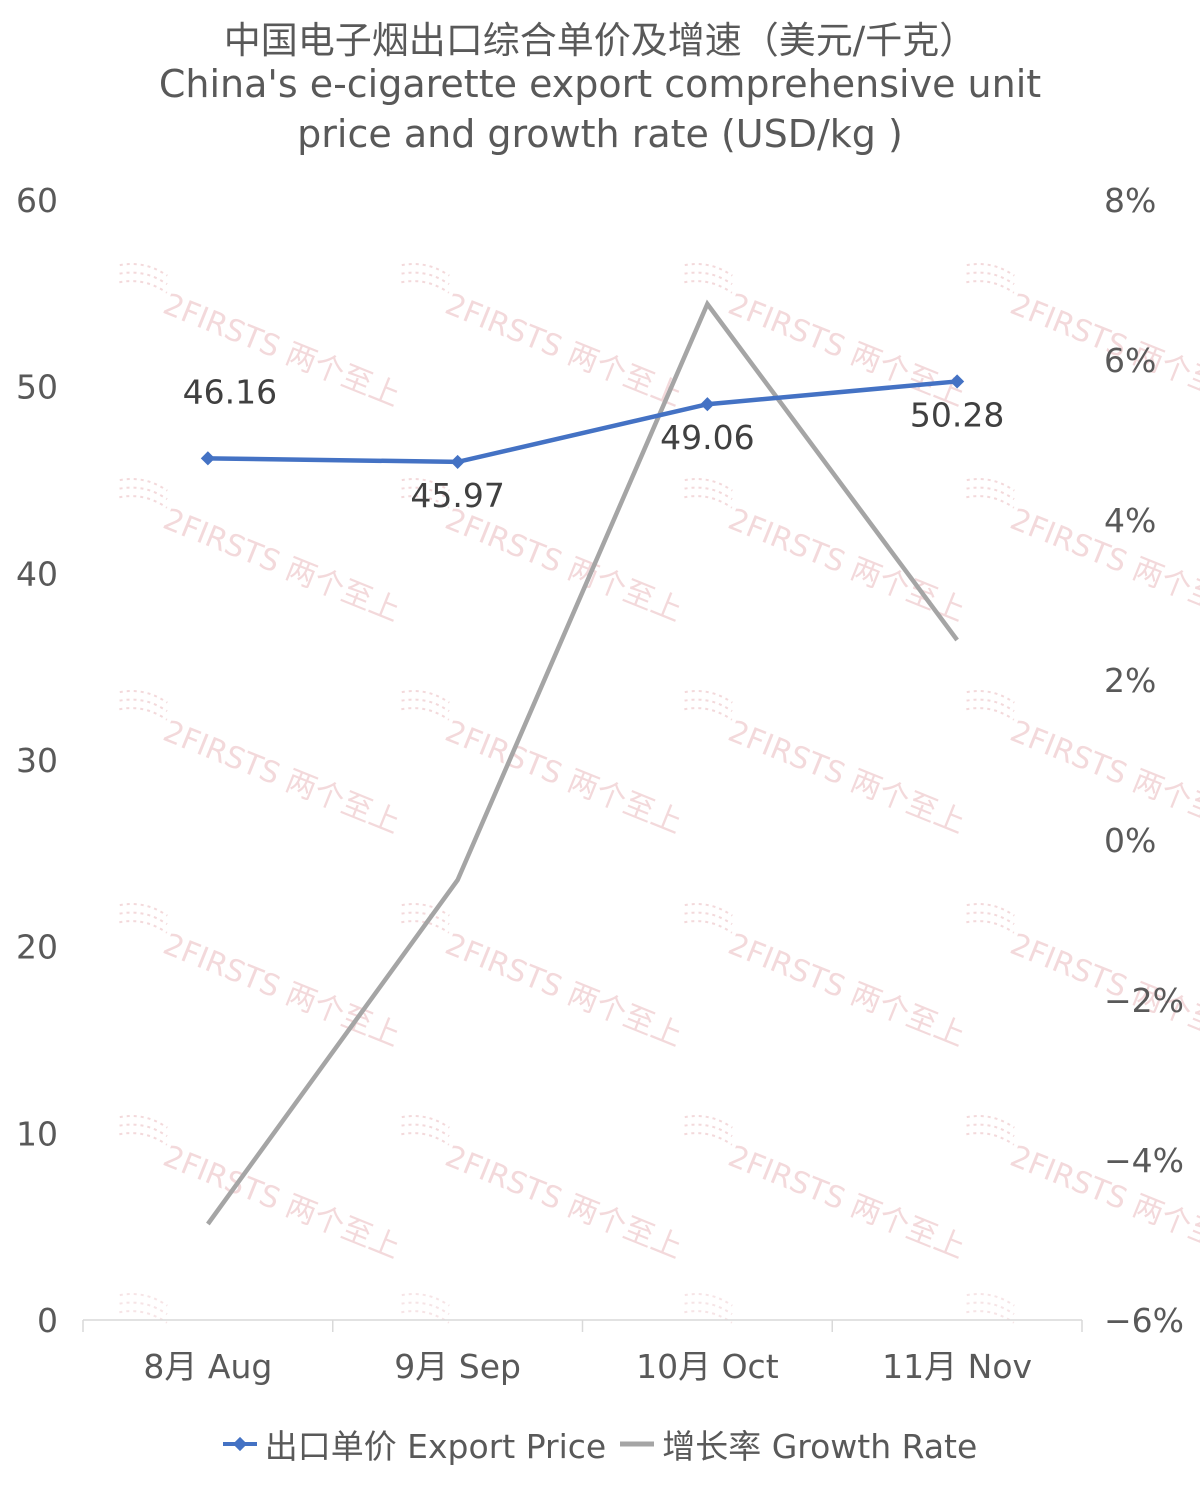  What do you see at coordinates (1144, 1160) in the screenshot?
I see `y-right-tick-label: −4%` at bounding box center [1144, 1160].